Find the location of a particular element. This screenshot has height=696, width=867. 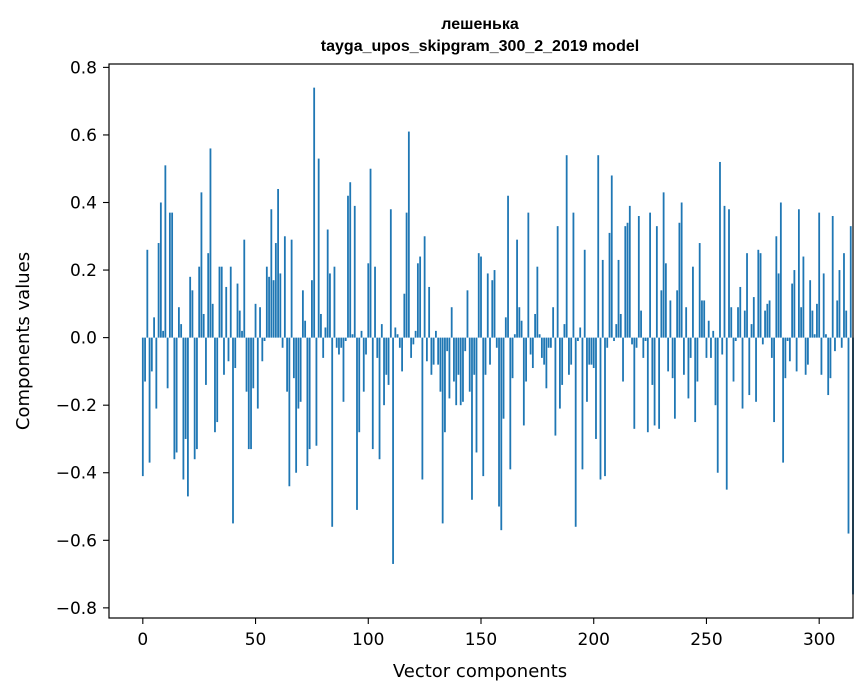

x-tick-label: 200 is located at coordinates (594, 640).